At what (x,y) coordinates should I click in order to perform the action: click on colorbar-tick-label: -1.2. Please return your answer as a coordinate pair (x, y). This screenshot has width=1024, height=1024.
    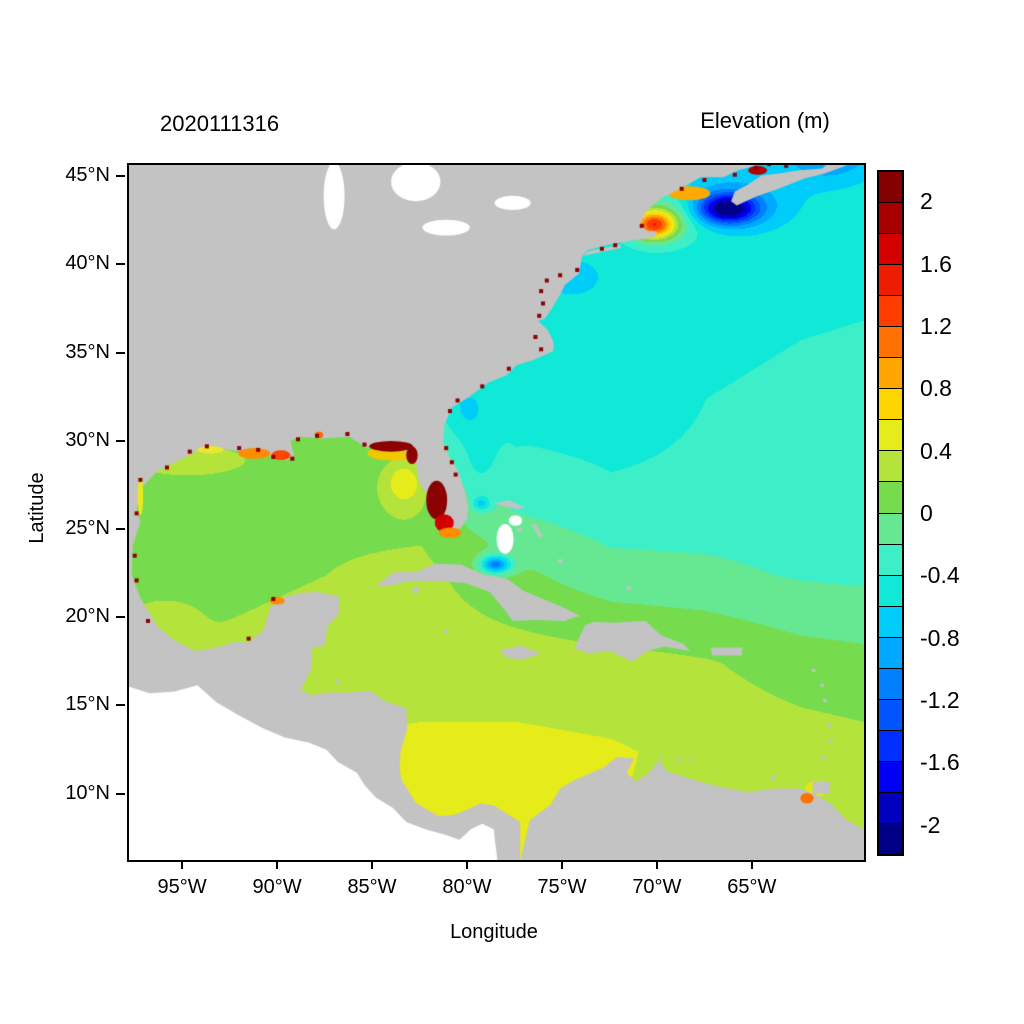
    Looking at the image, I should click on (940, 700).